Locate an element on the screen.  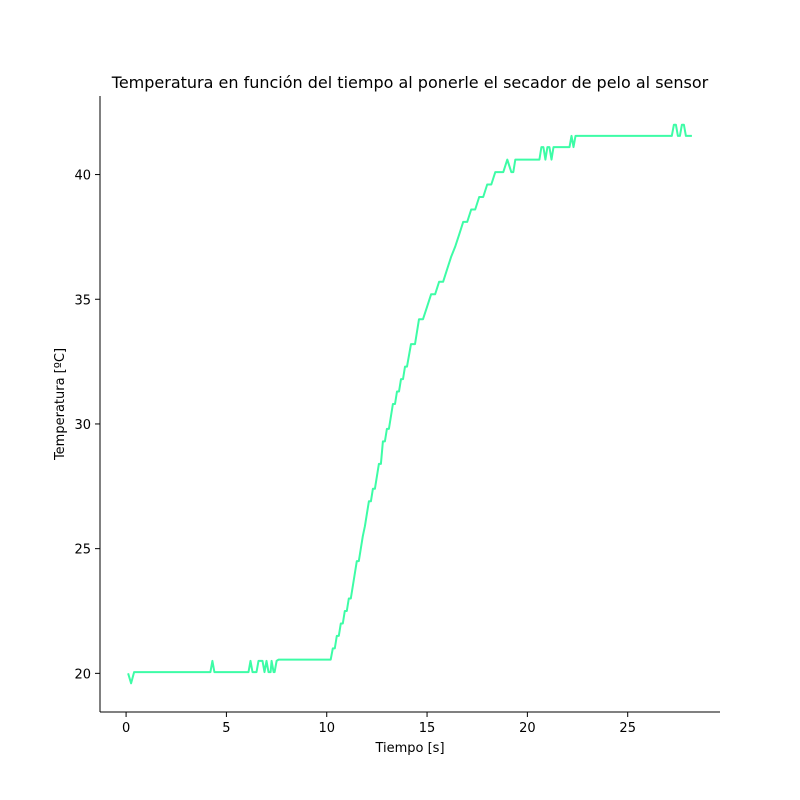
y-tick-label: 20 is located at coordinates (82, 674).